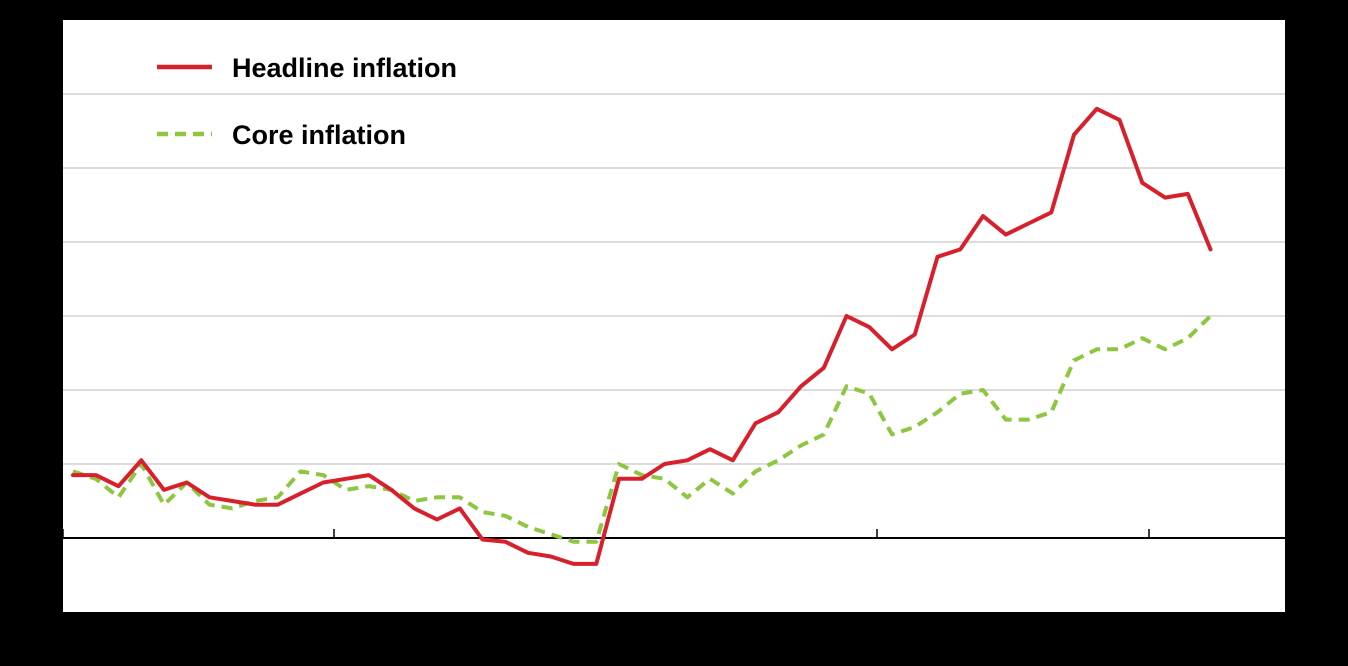  I want to click on legend-label-headline: Headline inflation, so click(344, 68).